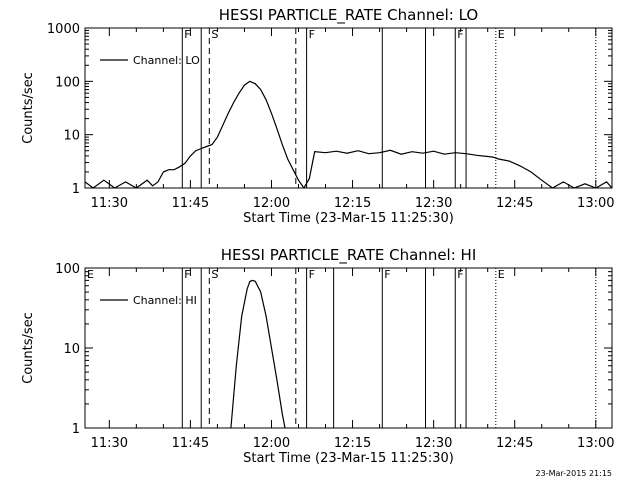  Describe the element at coordinates (165, 300) in the screenshot. I see `legend-label: Channel: HI` at that location.